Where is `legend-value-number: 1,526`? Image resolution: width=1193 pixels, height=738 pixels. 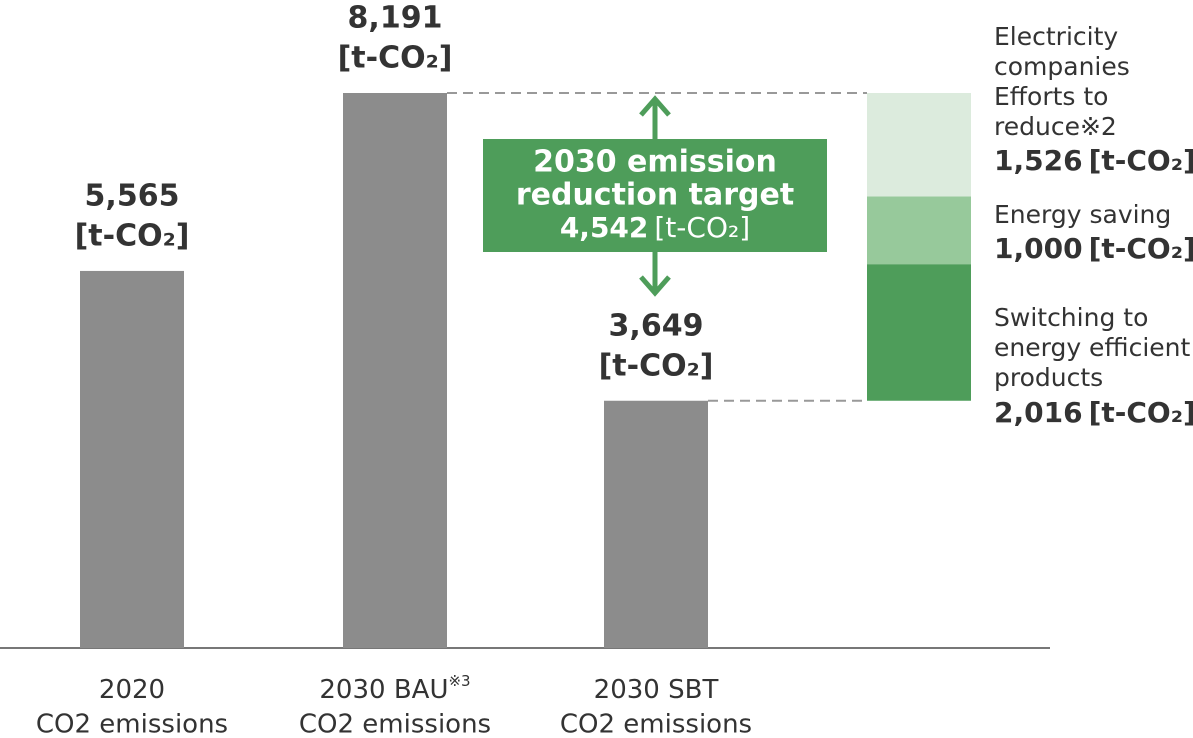 legend-value-number: 1,526 is located at coordinates (1038, 160).